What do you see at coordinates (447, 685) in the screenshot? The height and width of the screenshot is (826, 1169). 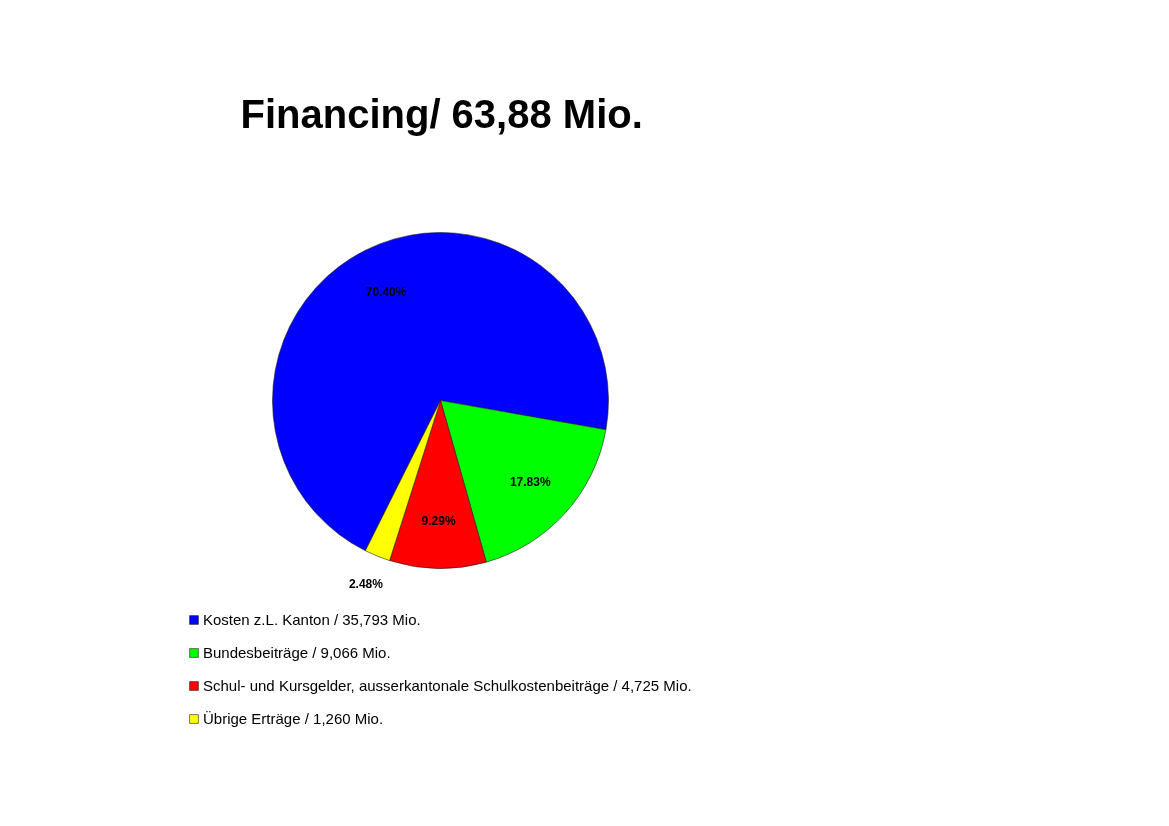 I see `legend-label: Schul- und Kursgelder, ausserkantonale Schulkostenbeiträge / 4,725 Mio.` at bounding box center [447, 685].